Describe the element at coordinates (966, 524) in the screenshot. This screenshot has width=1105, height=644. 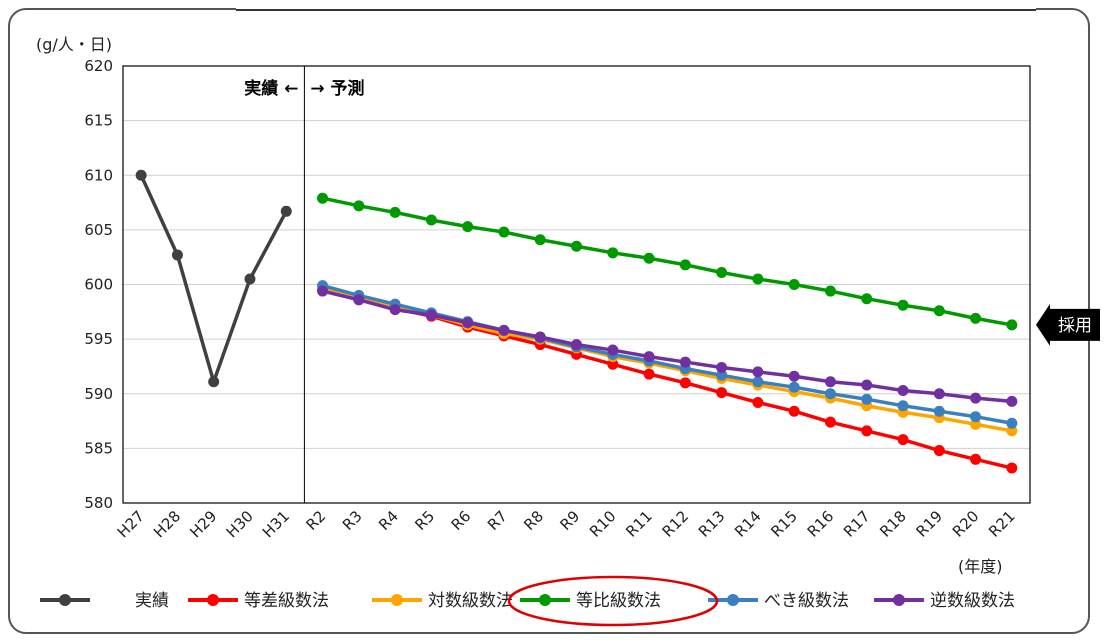
I see `x-tick-label: R20` at that location.